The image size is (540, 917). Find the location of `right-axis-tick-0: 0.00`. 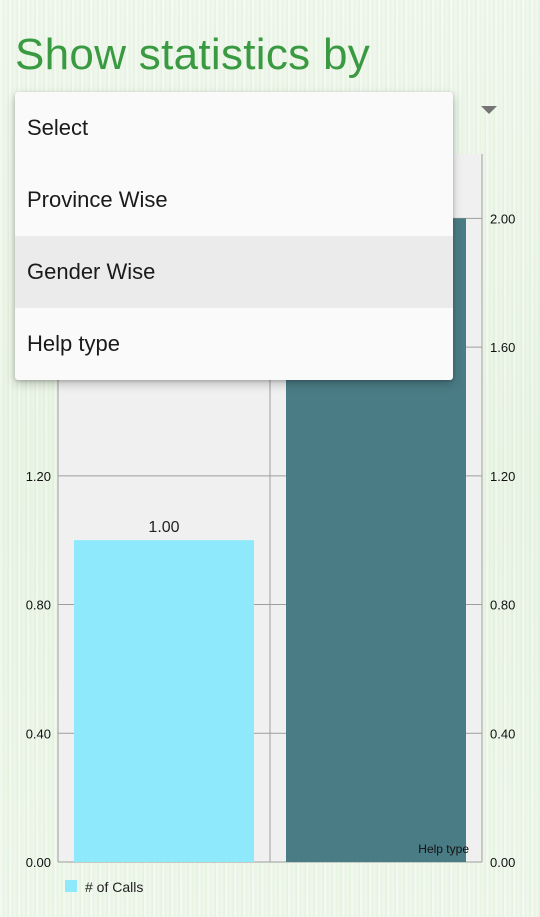

right-axis-tick-0: 0.00 is located at coordinates (502, 862).